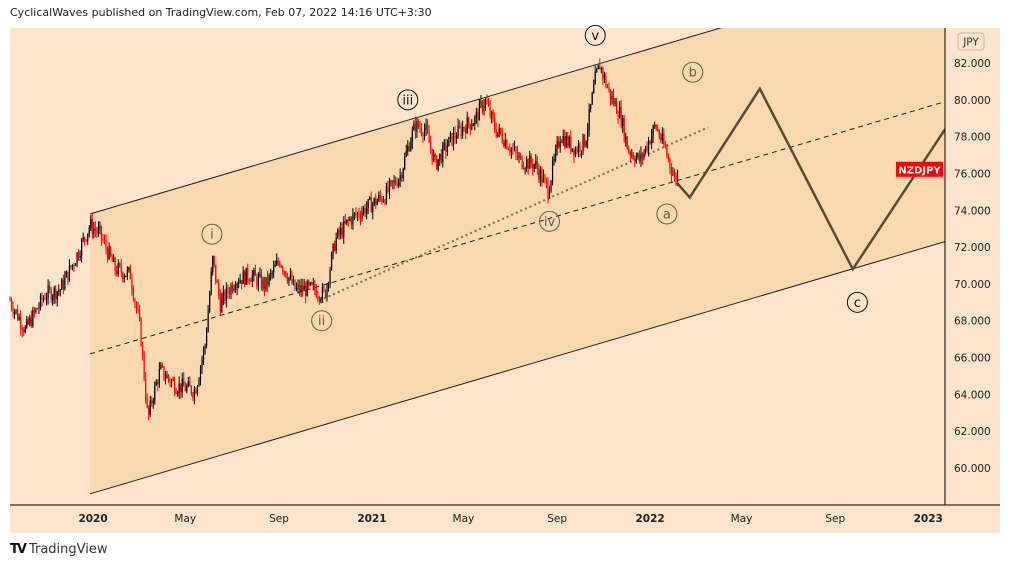 This screenshot has width=1009, height=568. Describe the element at coordinates (510, 519) in the screenshot. I see `time-axis: 2020 May Sep 2021 May Sep 2022 May Sep 2023` at that location.